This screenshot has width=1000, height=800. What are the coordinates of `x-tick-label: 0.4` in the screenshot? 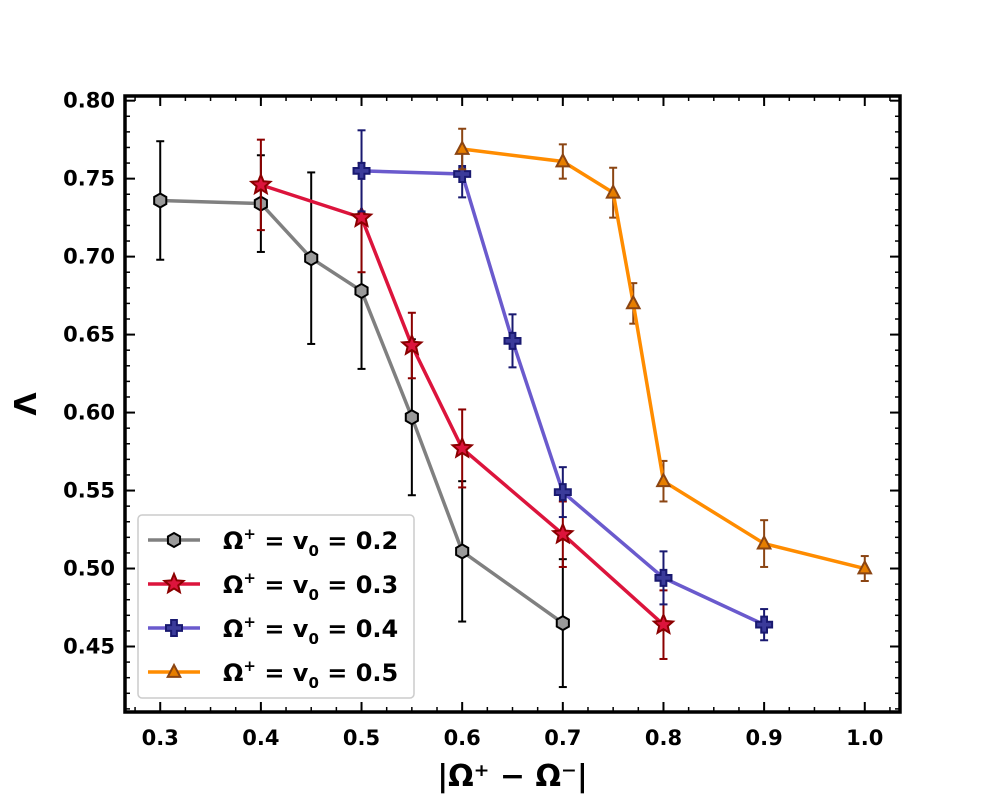 It's located at (260, 738).